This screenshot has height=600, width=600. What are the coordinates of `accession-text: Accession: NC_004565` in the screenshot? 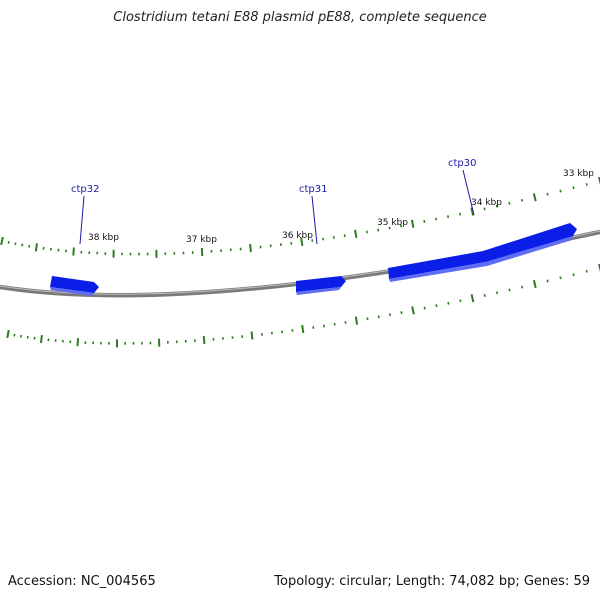 It's located at (82, 581).